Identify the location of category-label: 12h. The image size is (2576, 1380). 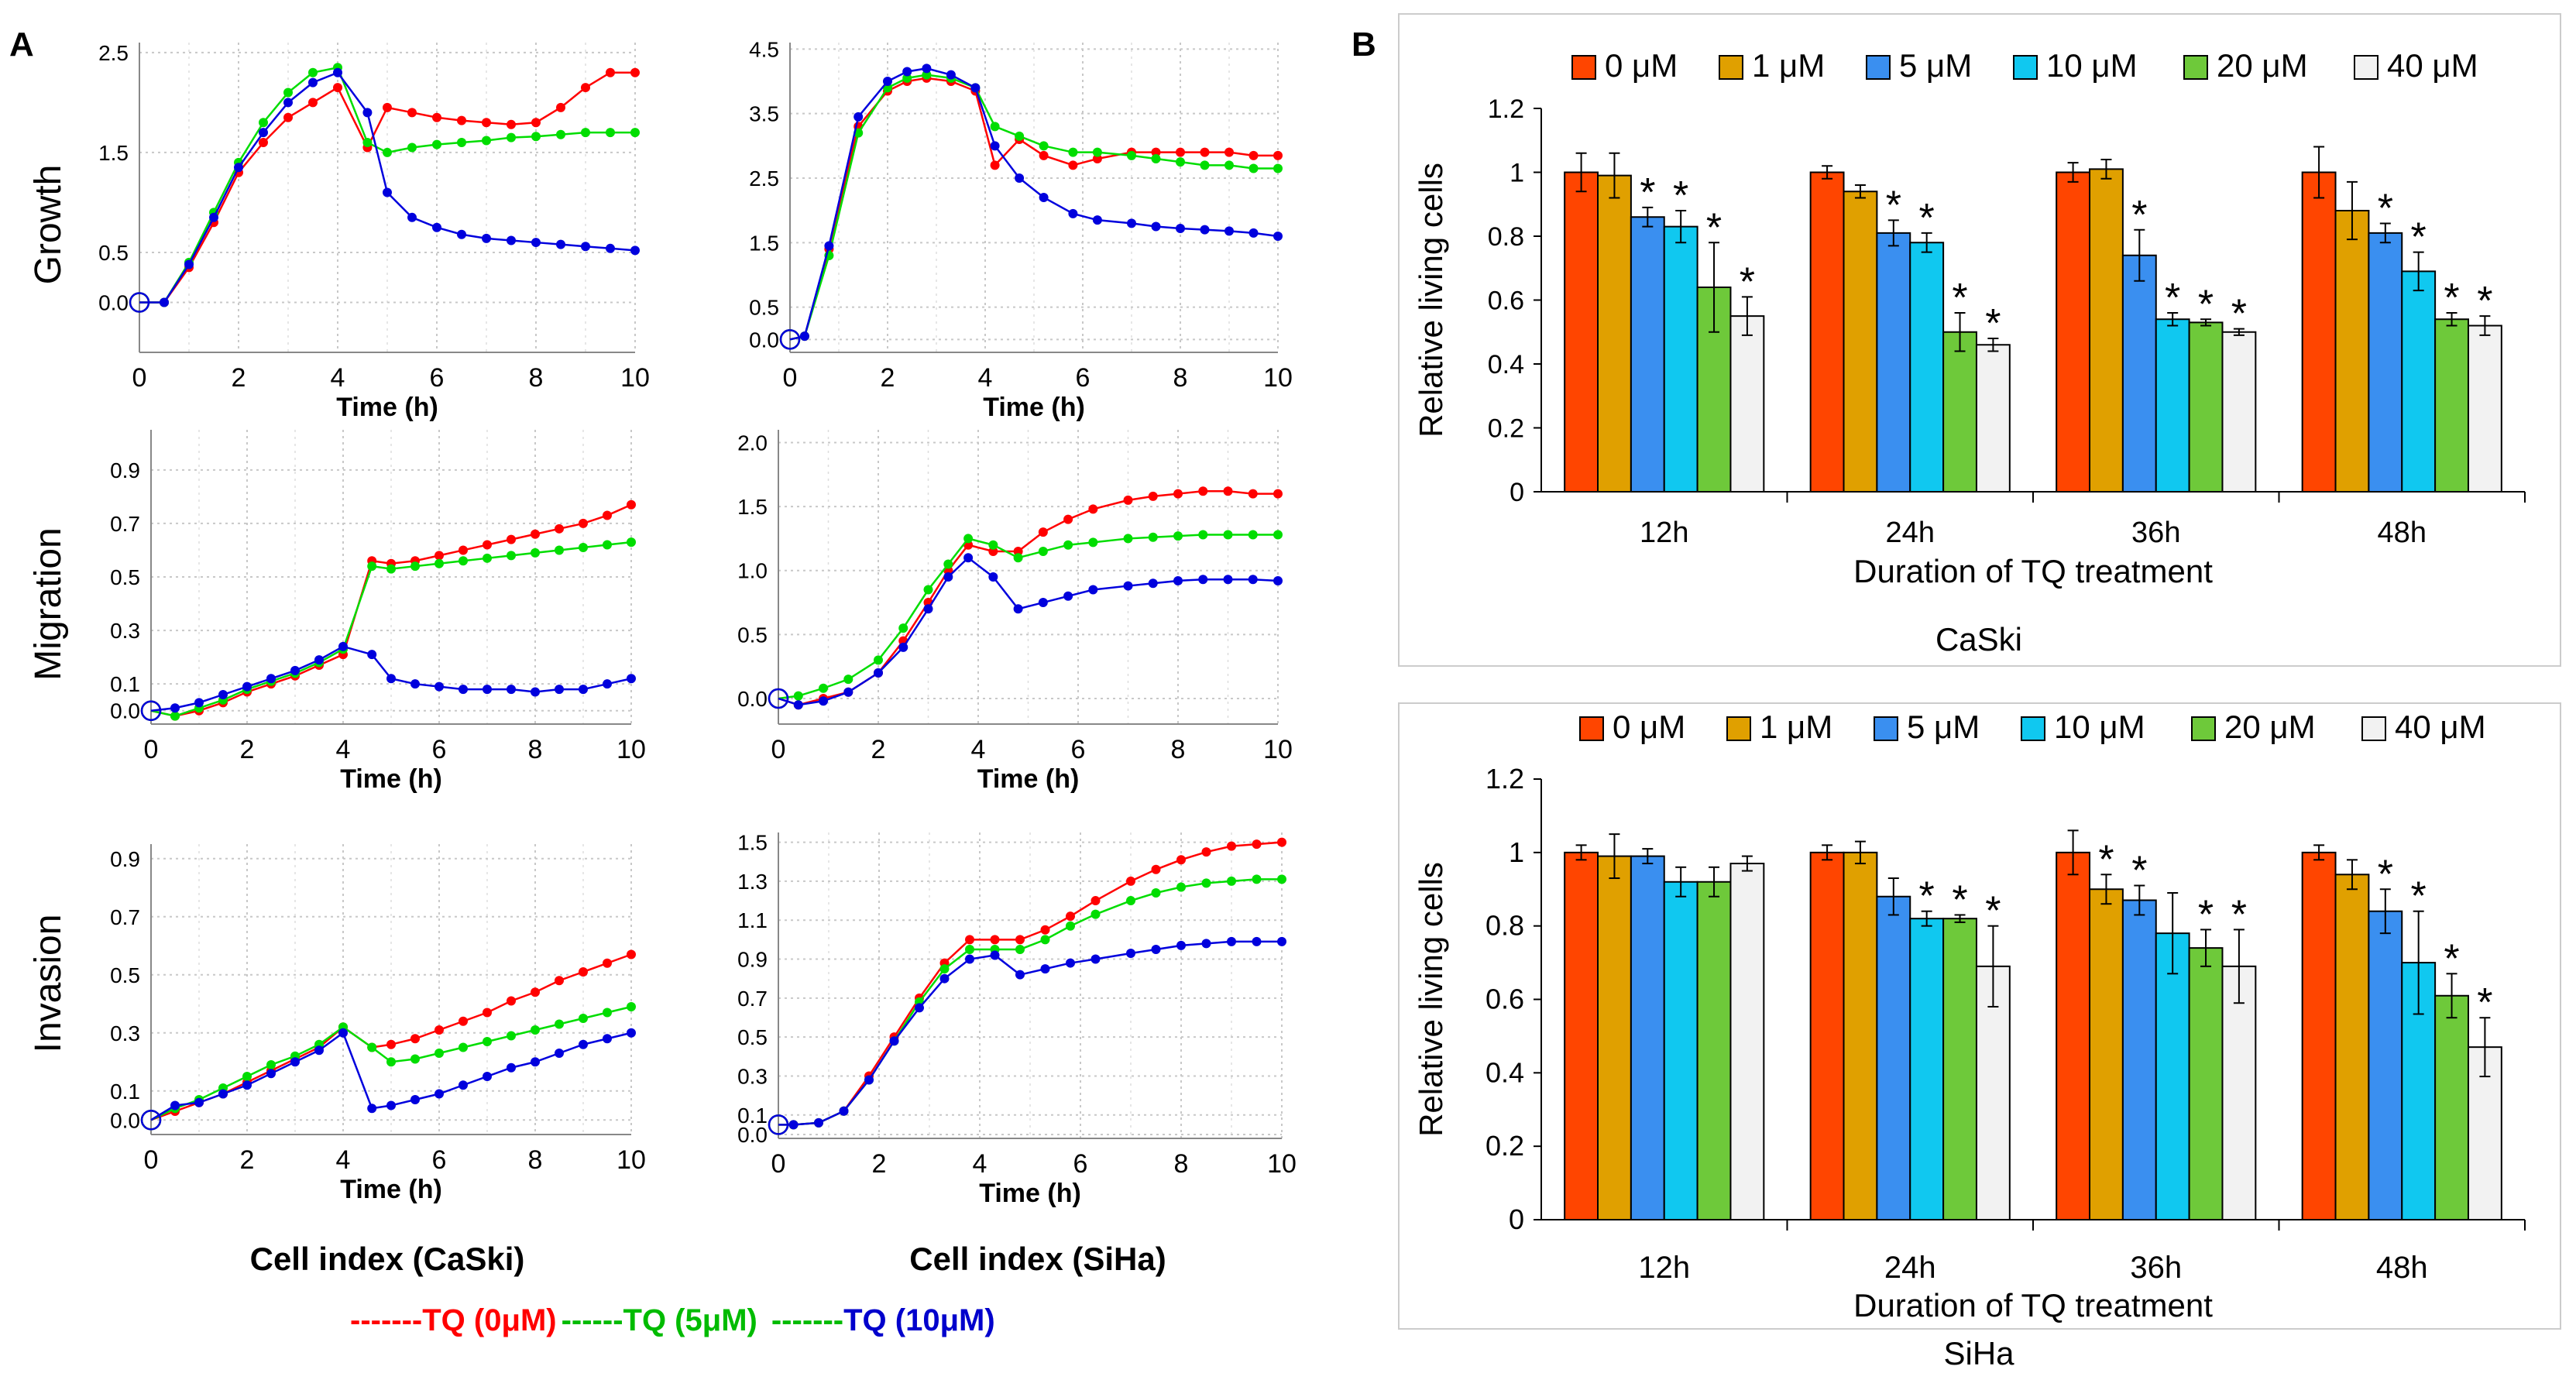
(1664, 1268).